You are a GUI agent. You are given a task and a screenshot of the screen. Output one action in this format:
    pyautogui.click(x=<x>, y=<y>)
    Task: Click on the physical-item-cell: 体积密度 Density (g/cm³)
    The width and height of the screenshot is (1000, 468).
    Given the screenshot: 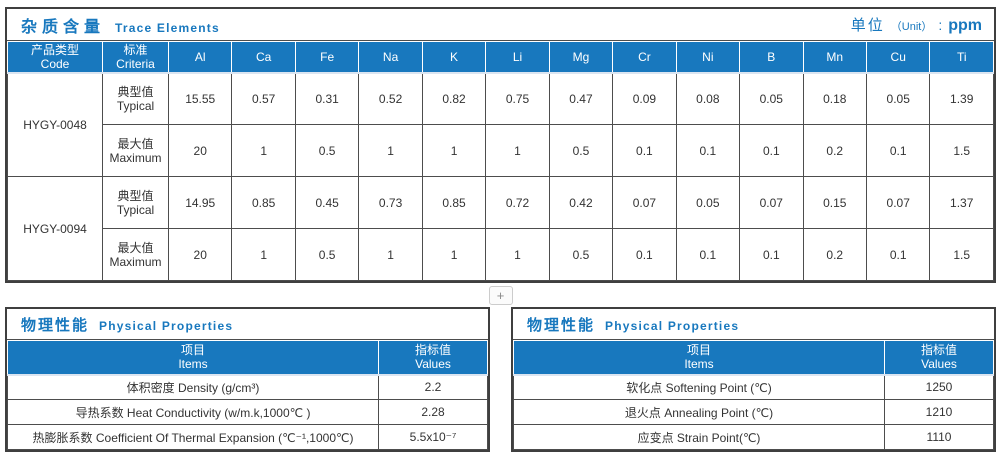 What is the action you would take?
    pyautogui.click(x=193, y=387)
    